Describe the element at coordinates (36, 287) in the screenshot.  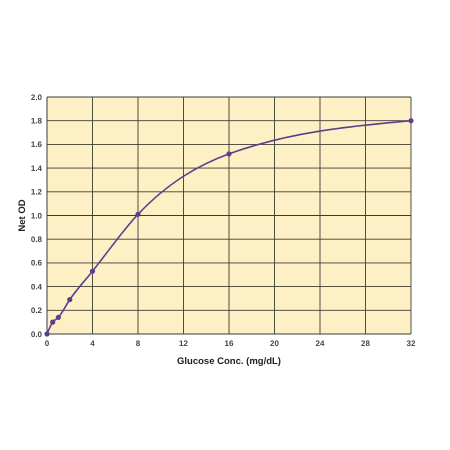
I see `y-tick-label: 0.4` at that location.